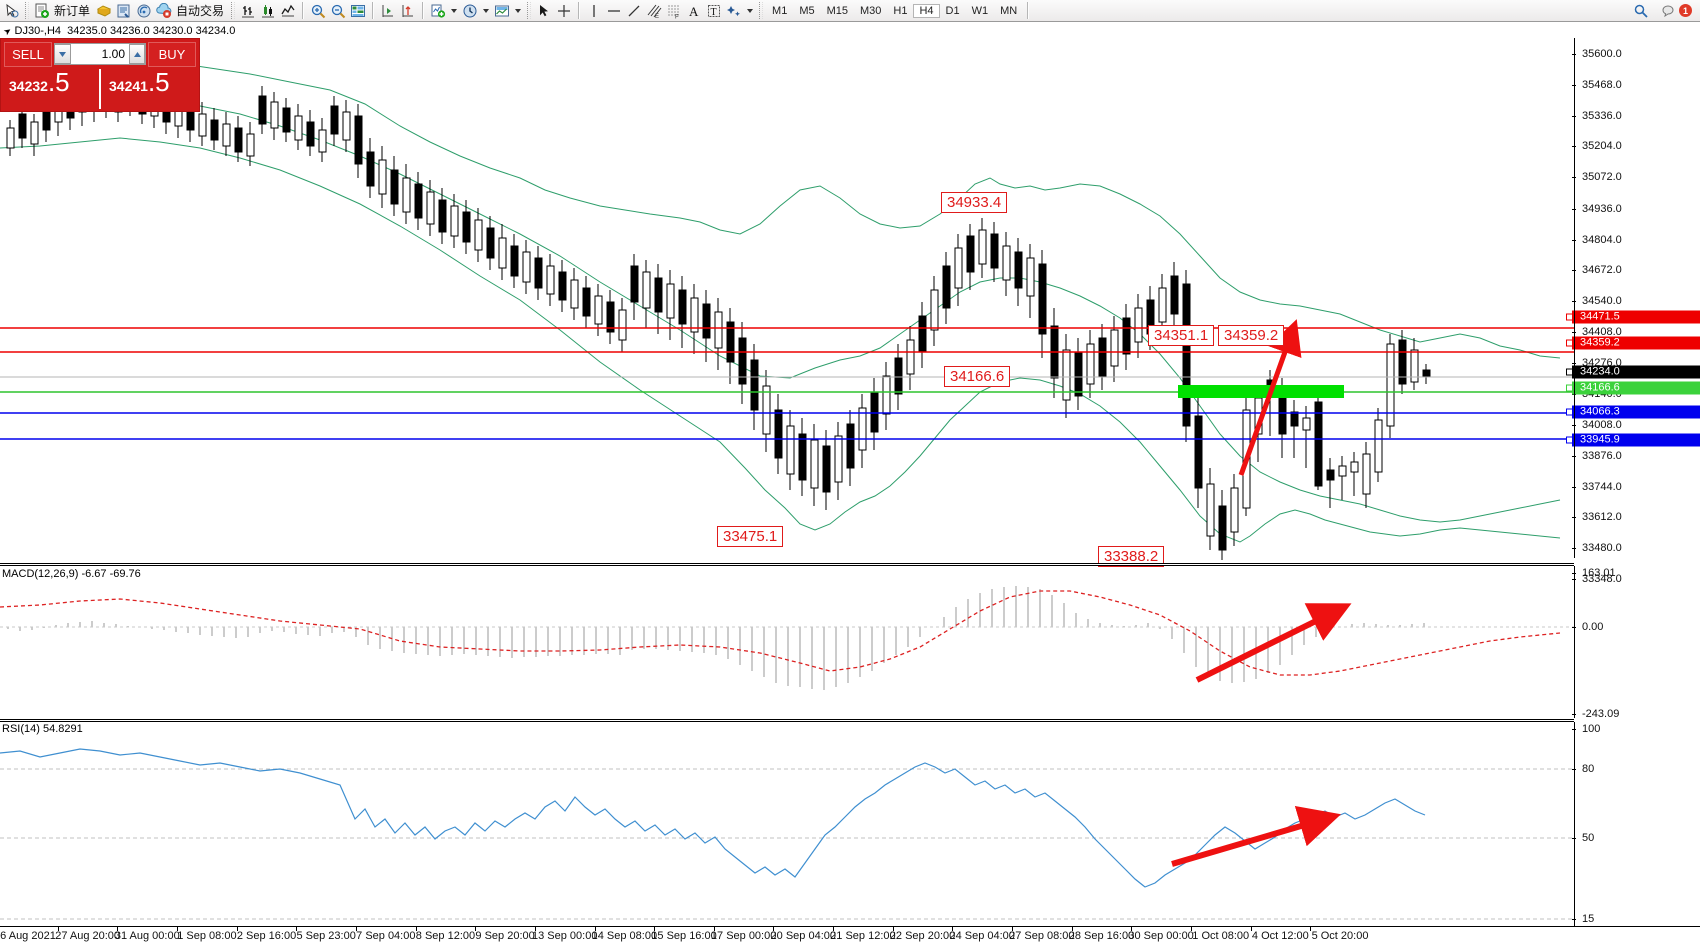 The image size is (1700, 948). What do you see at coordinates (1636, 209) in the screenshot?
I see `price-tick-34936-0: 34936.0` at bounding box center [1636, 209].